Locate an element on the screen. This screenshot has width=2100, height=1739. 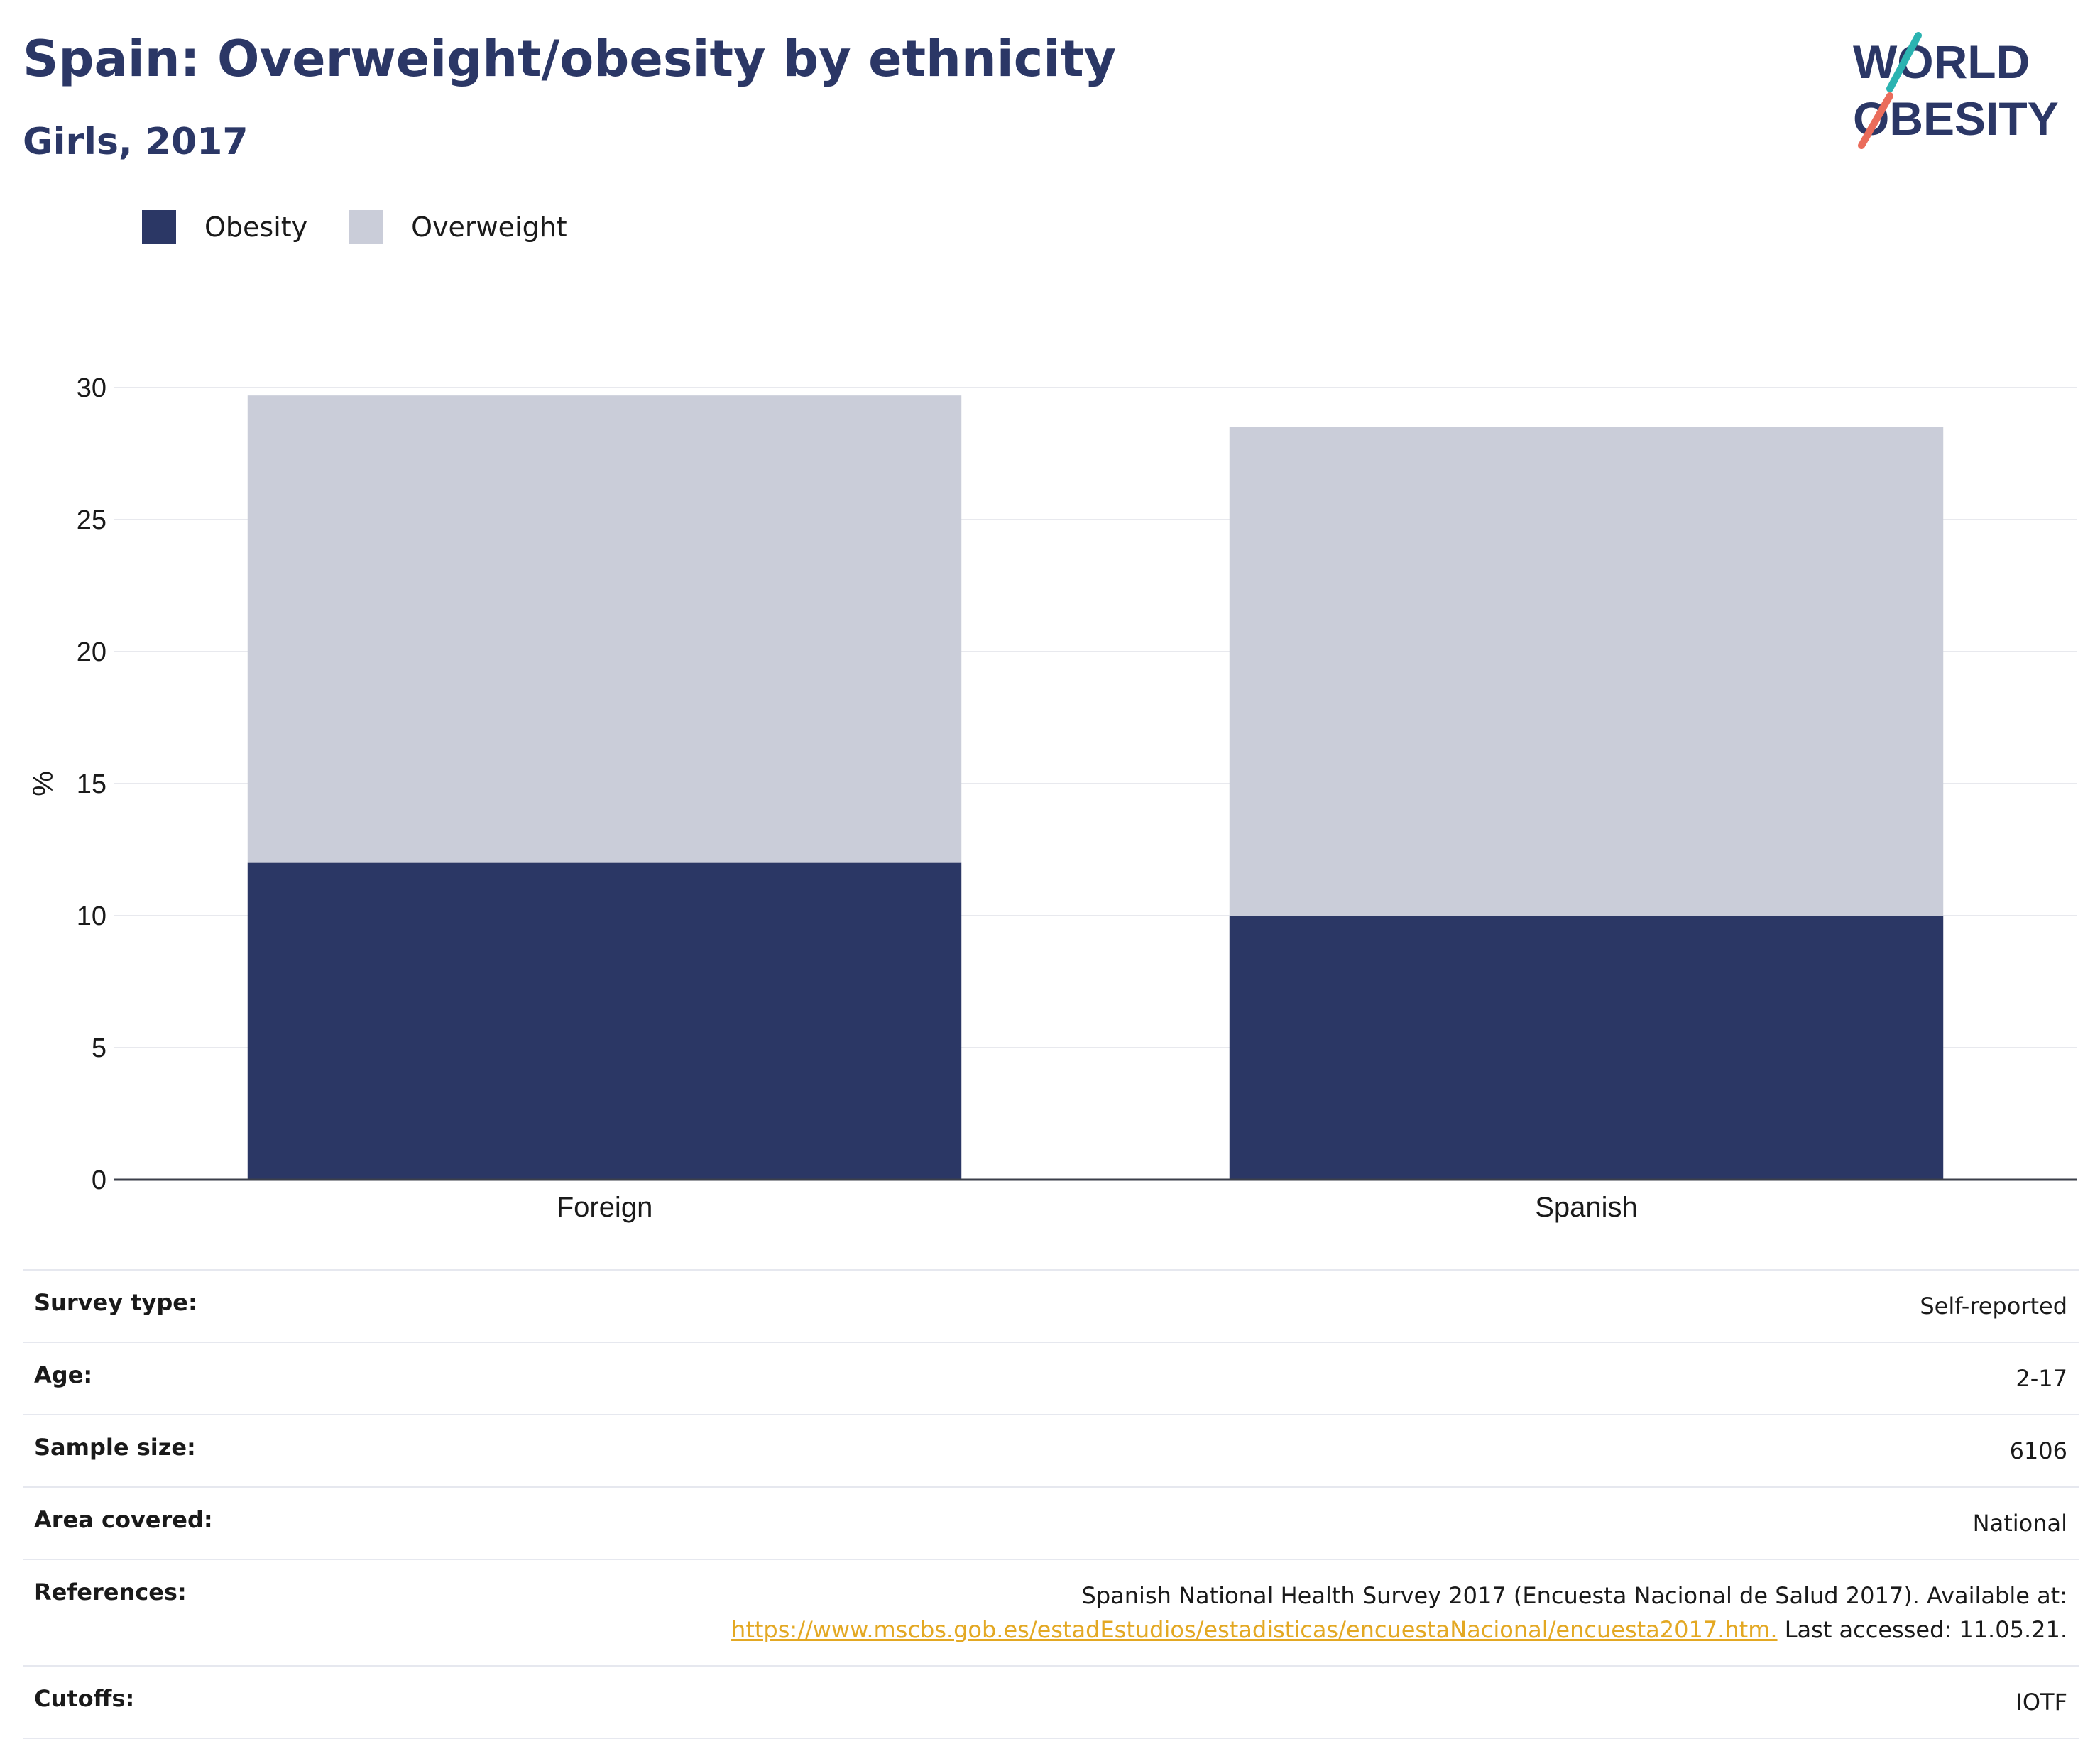
y-axis-label: % is located at coordinates (43, 783).